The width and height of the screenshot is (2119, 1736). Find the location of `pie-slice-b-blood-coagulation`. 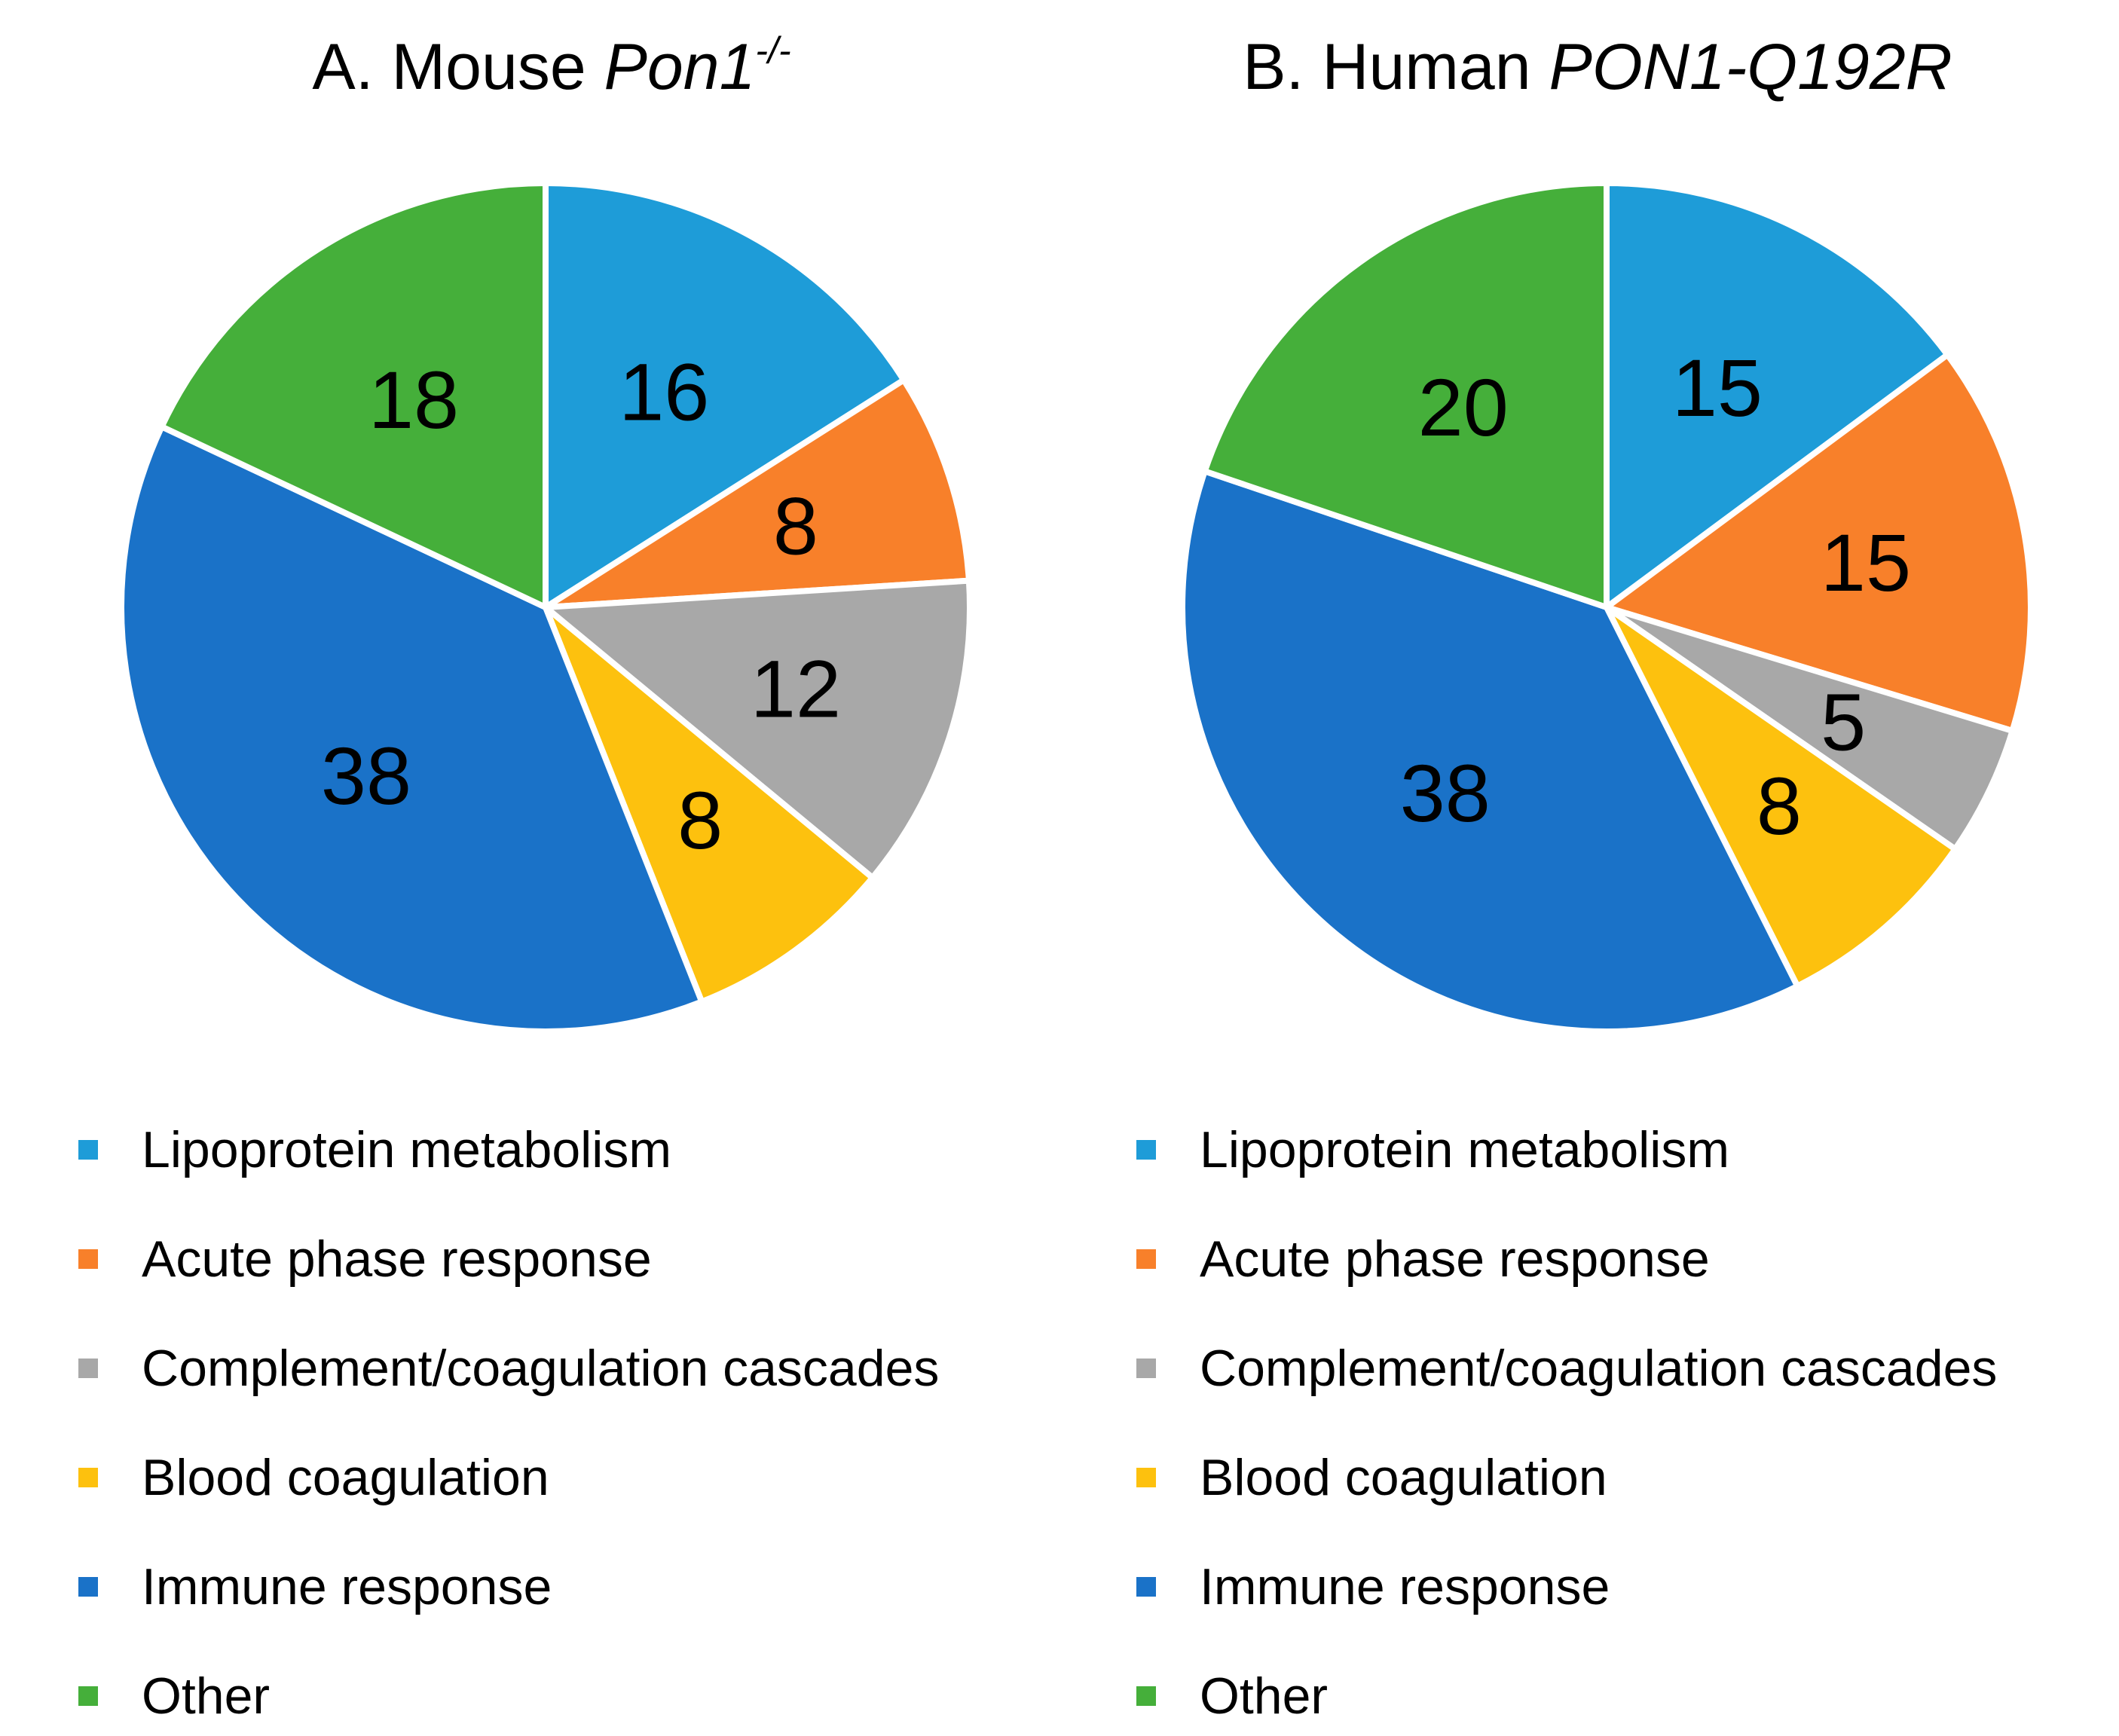

pie-slice-b-blood-coagulation is located at coordinates (1782, 797).